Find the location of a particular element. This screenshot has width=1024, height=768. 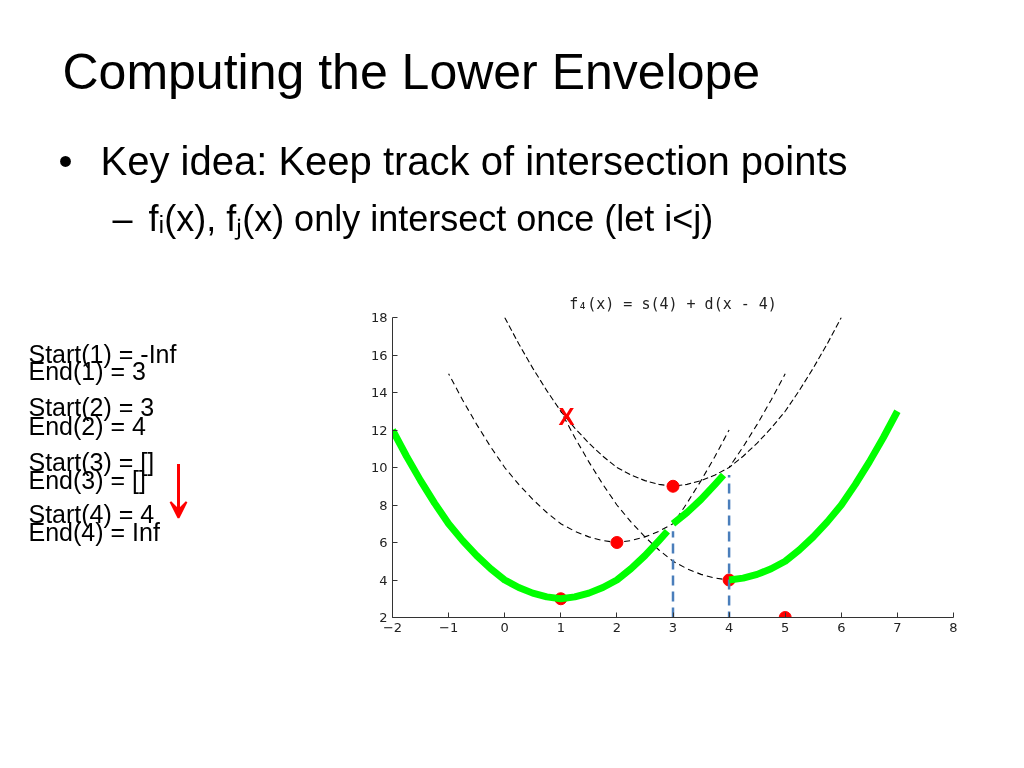

chart-title: Computing the Lower Envelope is located at coordinates (411, 71).